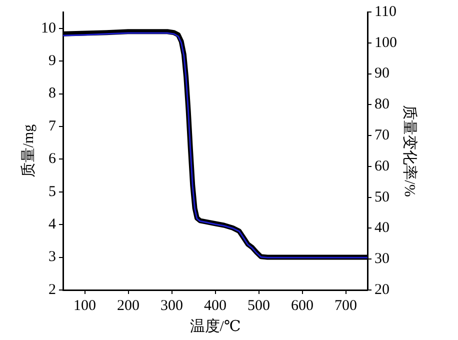 This screenshot has height=340, width=458. What do you see at coordinates (382, 259) in the screenshot?
I see `y2-tick-label: 30` at bounding box center [382, 259].